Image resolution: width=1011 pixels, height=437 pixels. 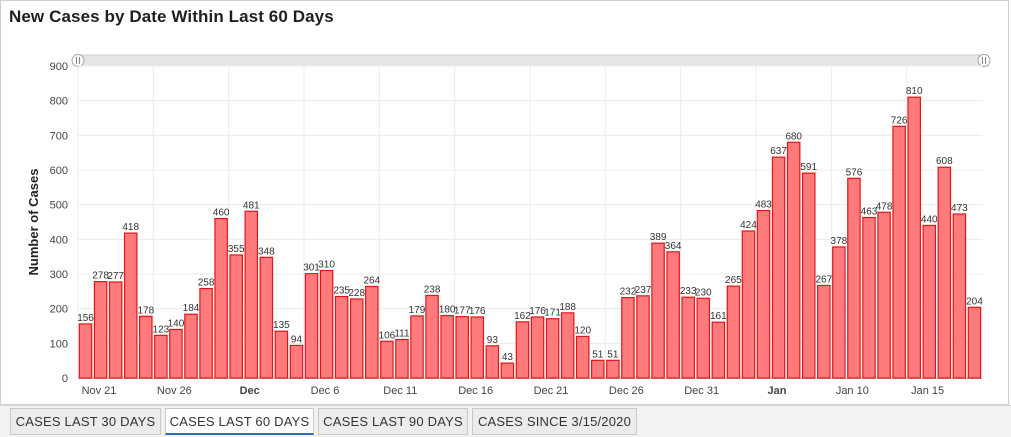 What do you see at coordinates (462, 311) in the screenshot?
I see `data-label: 177` at bounding box center [462, 311].